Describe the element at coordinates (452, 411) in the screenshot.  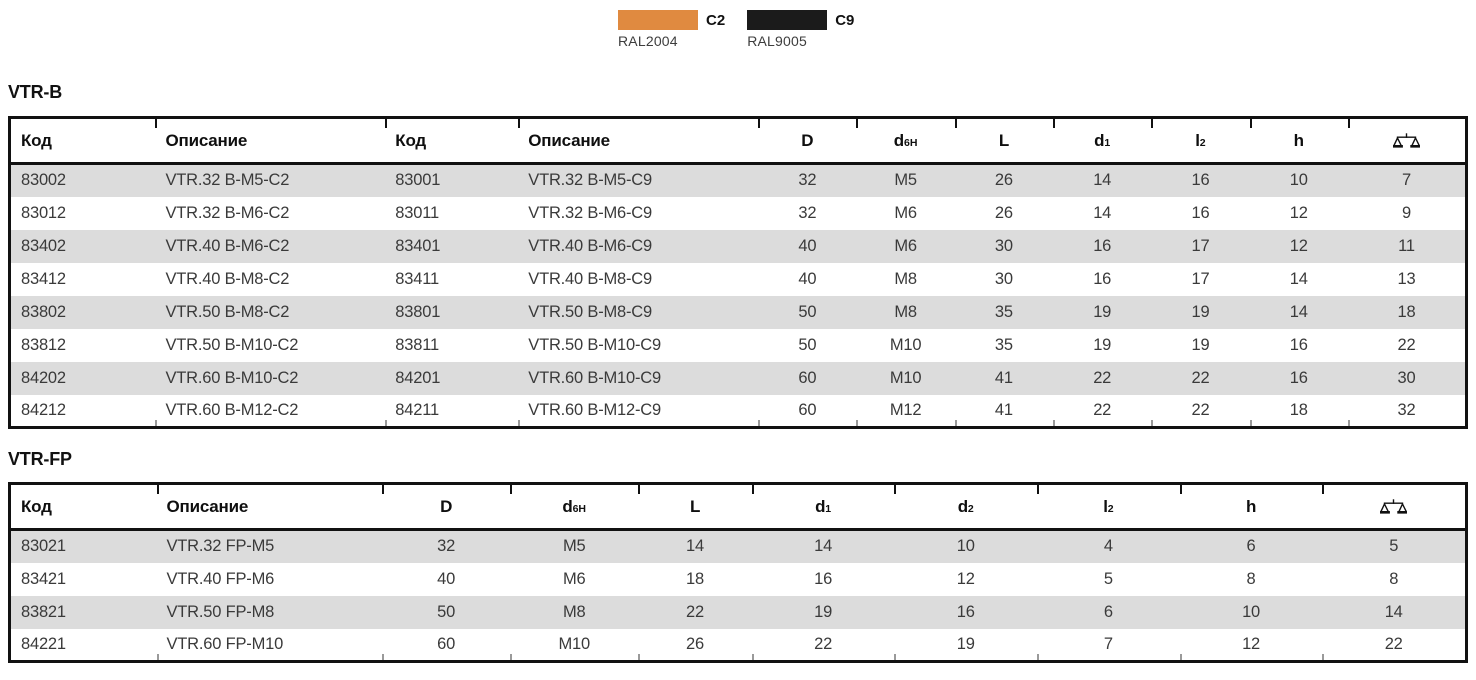
I see `table-cell: 84211` at that location.